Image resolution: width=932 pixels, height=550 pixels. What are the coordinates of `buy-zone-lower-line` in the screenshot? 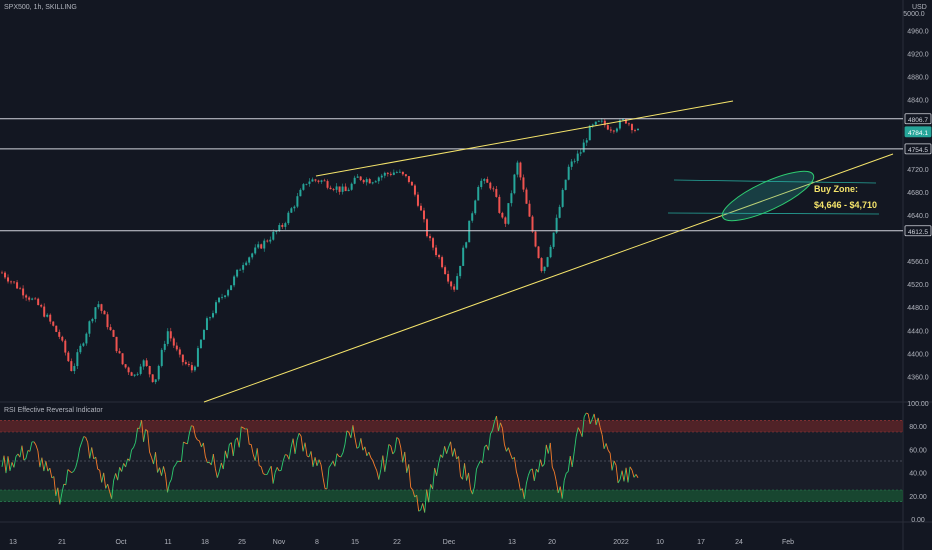 It's located at (773, 213).